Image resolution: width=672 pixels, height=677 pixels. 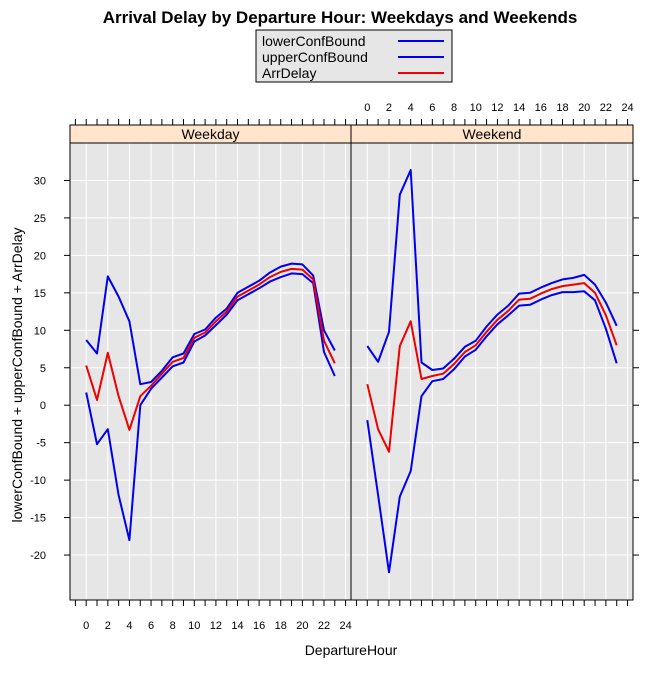 What do you see at coordinates (108, 626) in the screenshot?
I see `x-tick-label-bottom: 2` at bounding box center [108, 626].